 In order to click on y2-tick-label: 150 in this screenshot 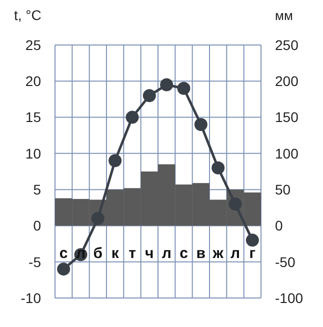, I will do `click(287, 117)`.